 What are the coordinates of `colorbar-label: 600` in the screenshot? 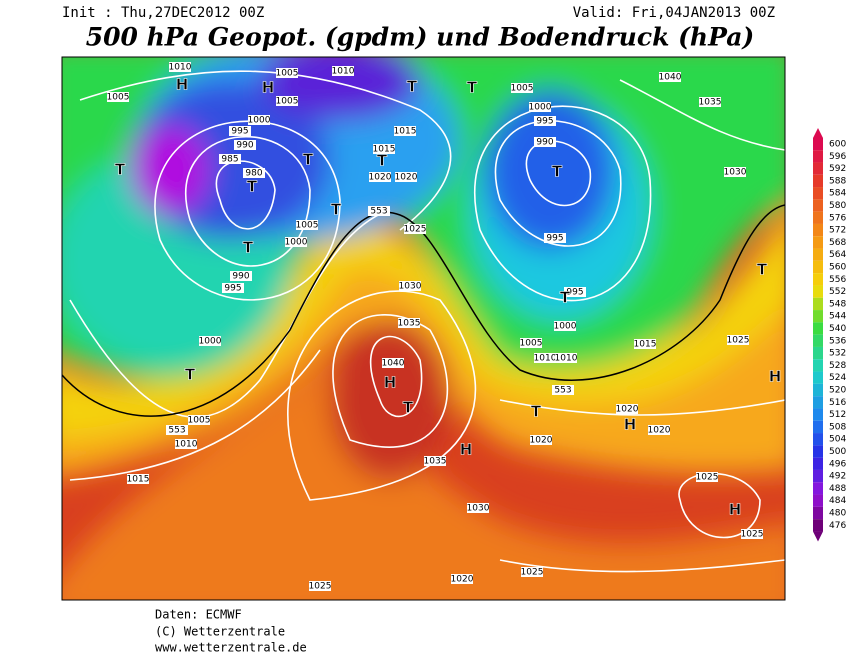 It's located at (837, 145).